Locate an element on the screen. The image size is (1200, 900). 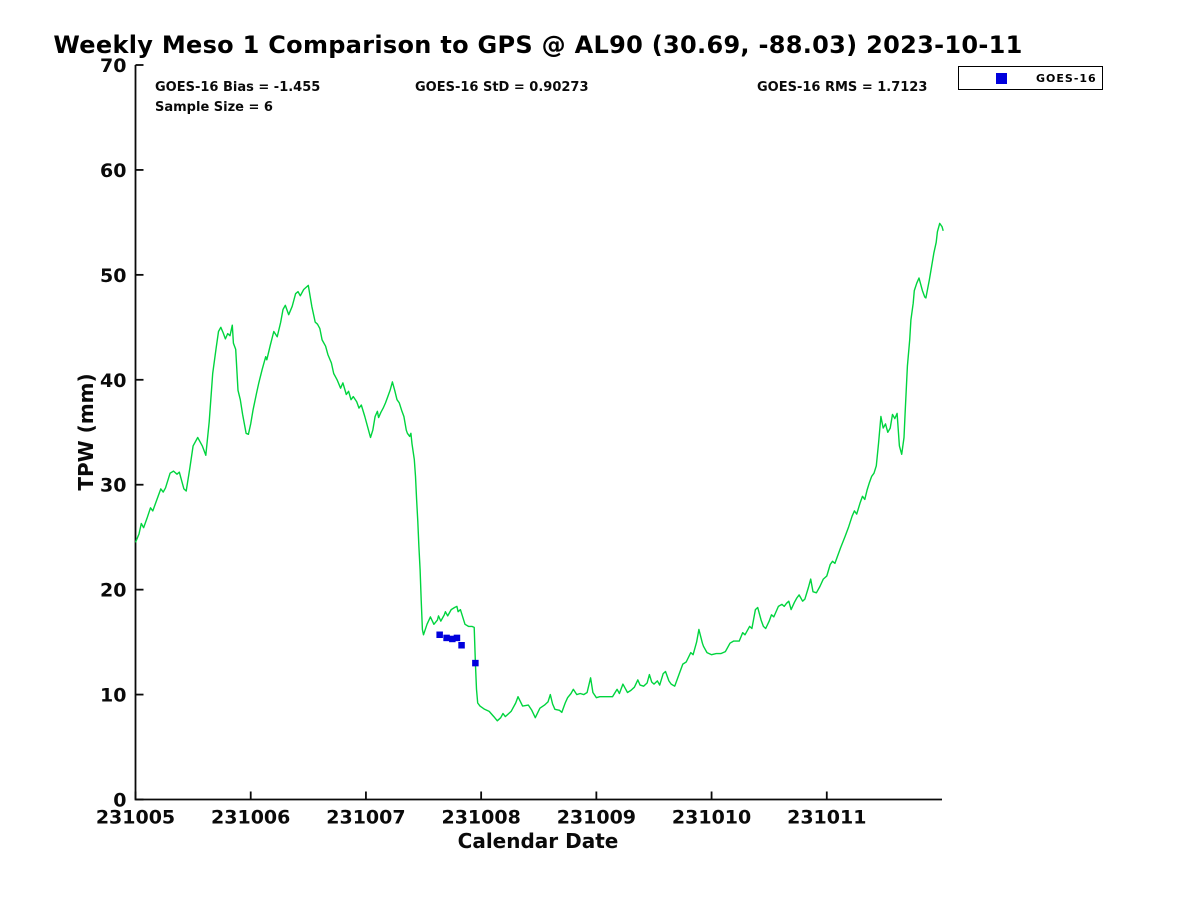
y-tick-label: 0 is located at coordinates (119, 801).